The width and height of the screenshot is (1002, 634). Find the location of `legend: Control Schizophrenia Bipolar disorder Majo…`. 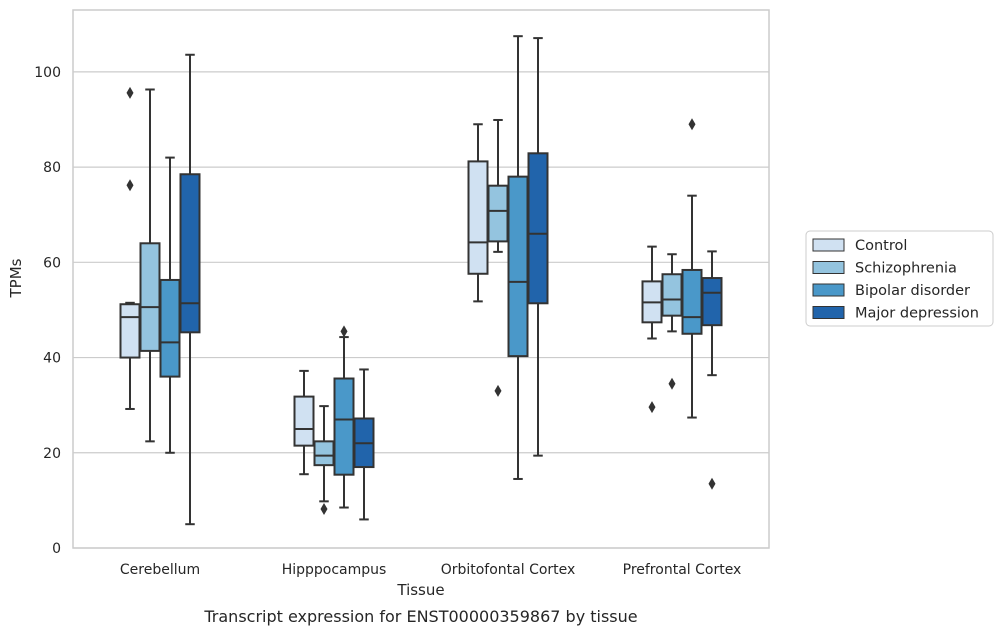

legend: Control Schizophrenia Bipolar disorder Majo… is located at coordinates (899, 278).